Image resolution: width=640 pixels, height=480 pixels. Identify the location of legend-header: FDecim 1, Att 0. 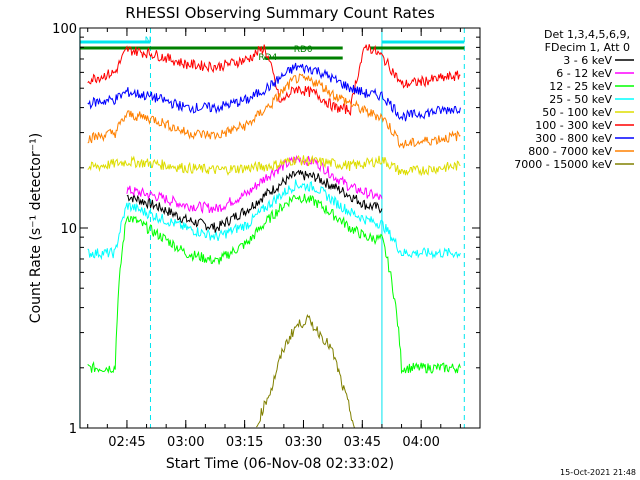
(587, 47).